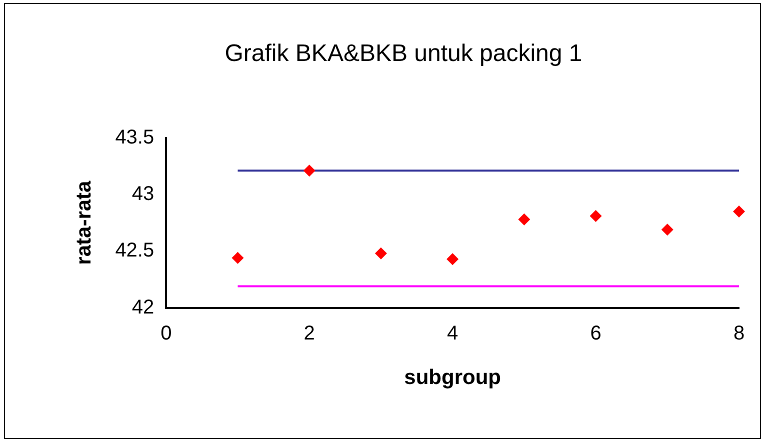 This screenshot has height=443, width=767. I want to click on chart-title: Grafik BKA&BKB untuk packing 1, so click(403, 54).